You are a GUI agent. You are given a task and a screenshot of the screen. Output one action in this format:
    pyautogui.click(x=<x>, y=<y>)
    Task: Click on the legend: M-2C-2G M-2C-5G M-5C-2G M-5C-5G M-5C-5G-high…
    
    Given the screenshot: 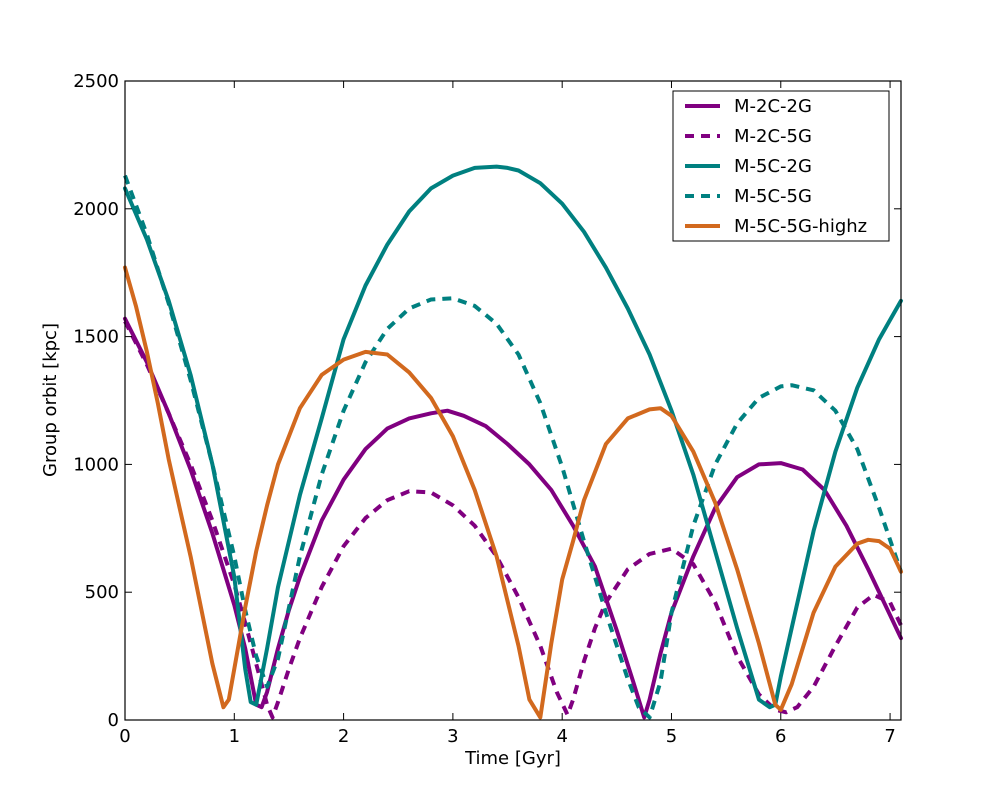 What is the action you would take?
    pyautogui.click(x=781, y=166)
    